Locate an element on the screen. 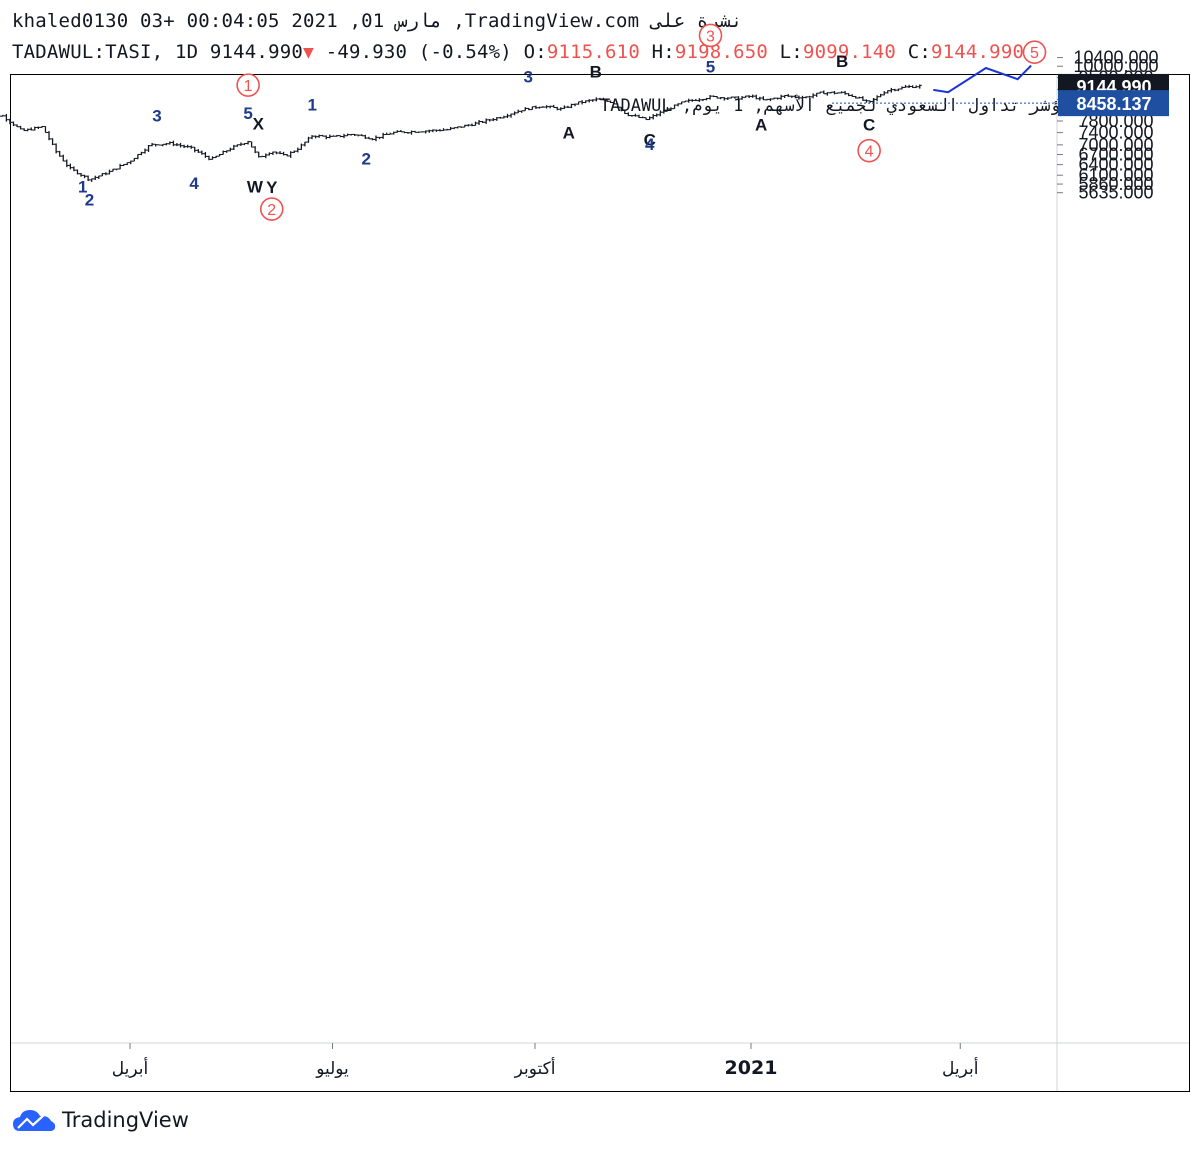 The image size is (1200, 1155). svg-text: Y is located at coordinates (272, 187).